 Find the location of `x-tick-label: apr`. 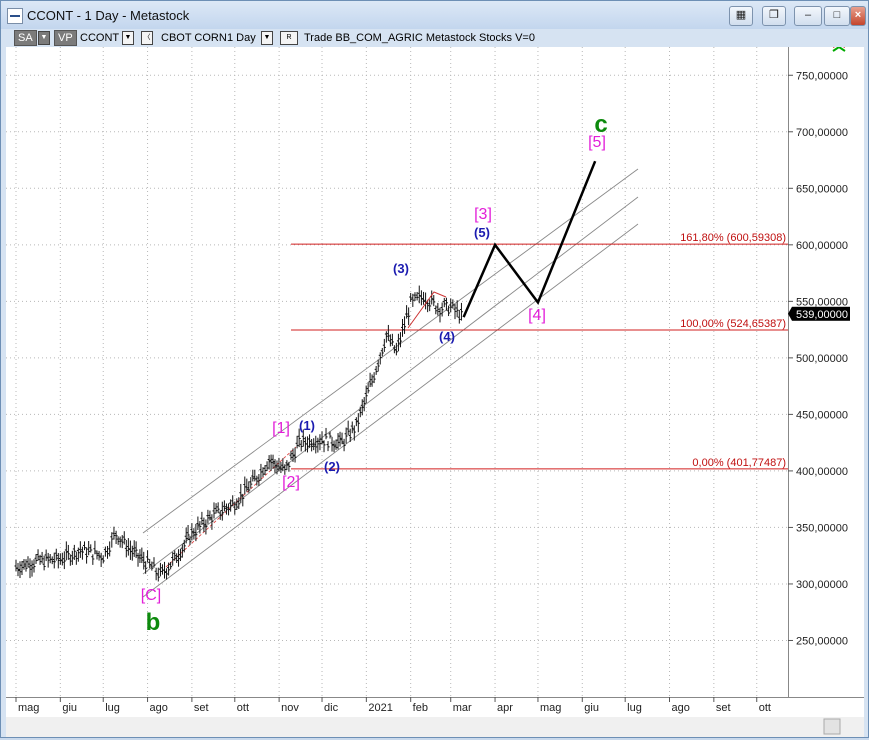

x-tick-label: apr is located at coordinates (505, 708).